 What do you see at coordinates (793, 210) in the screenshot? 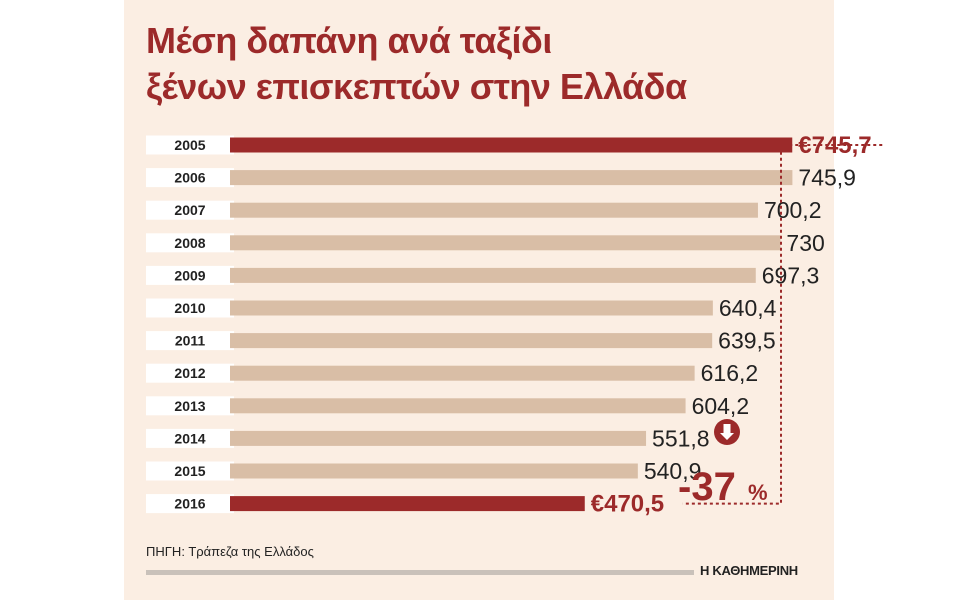
I see `value-label-2007: 700,2` at bounding box center [793, 210].